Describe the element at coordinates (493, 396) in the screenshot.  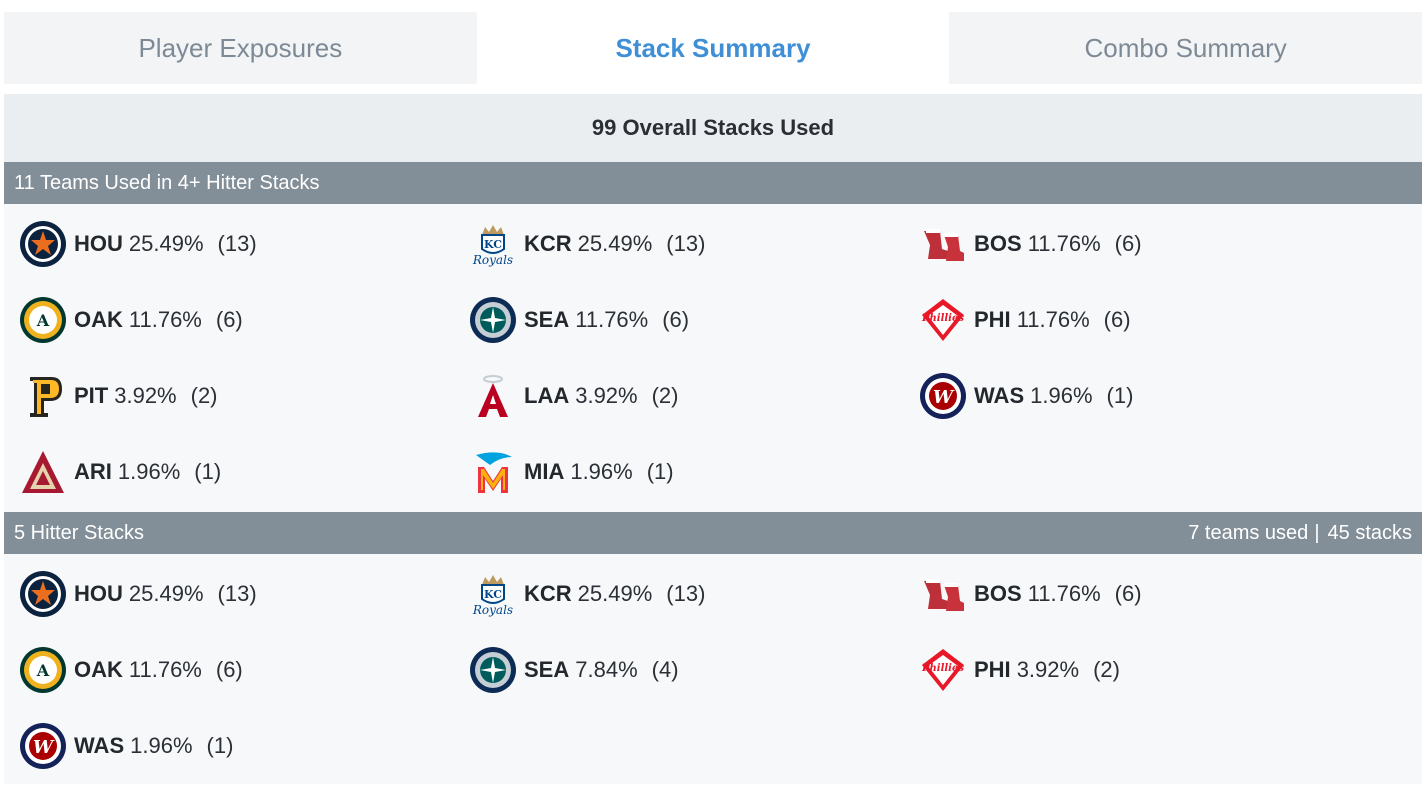
I see `angels-logo-icon` at that location.